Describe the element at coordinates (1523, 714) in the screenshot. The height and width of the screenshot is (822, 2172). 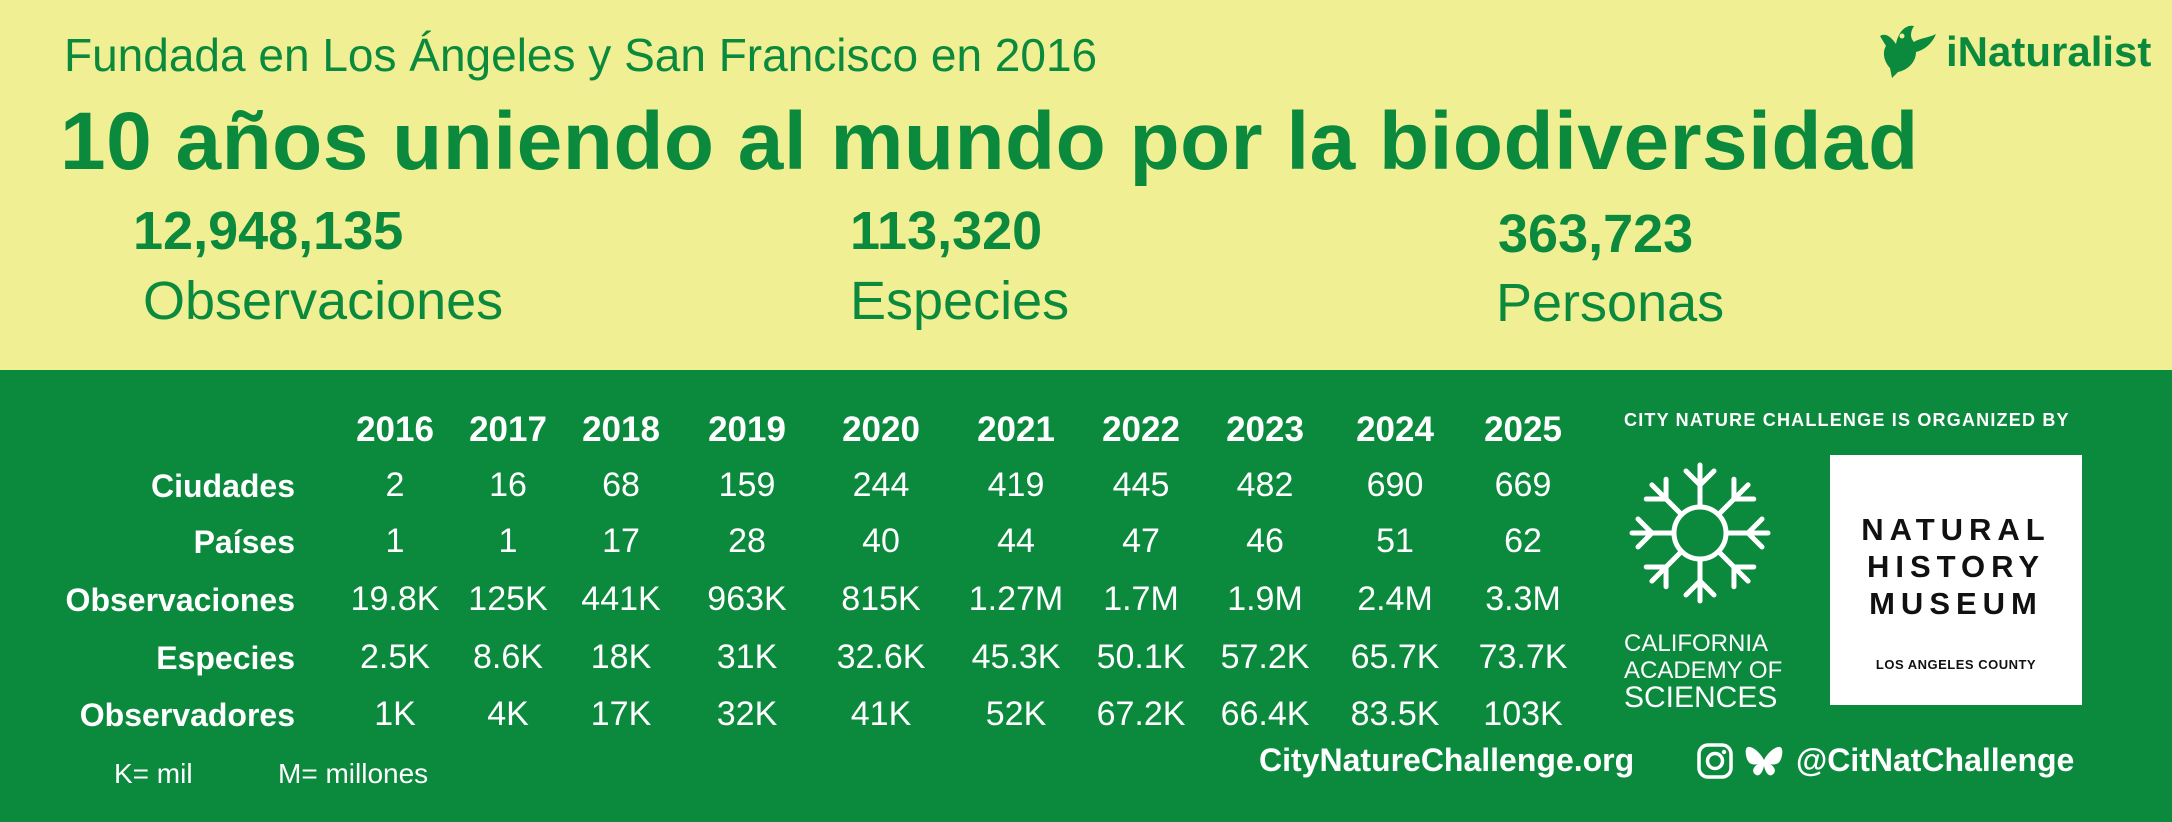
I see `table-cell: 103K` at that location.